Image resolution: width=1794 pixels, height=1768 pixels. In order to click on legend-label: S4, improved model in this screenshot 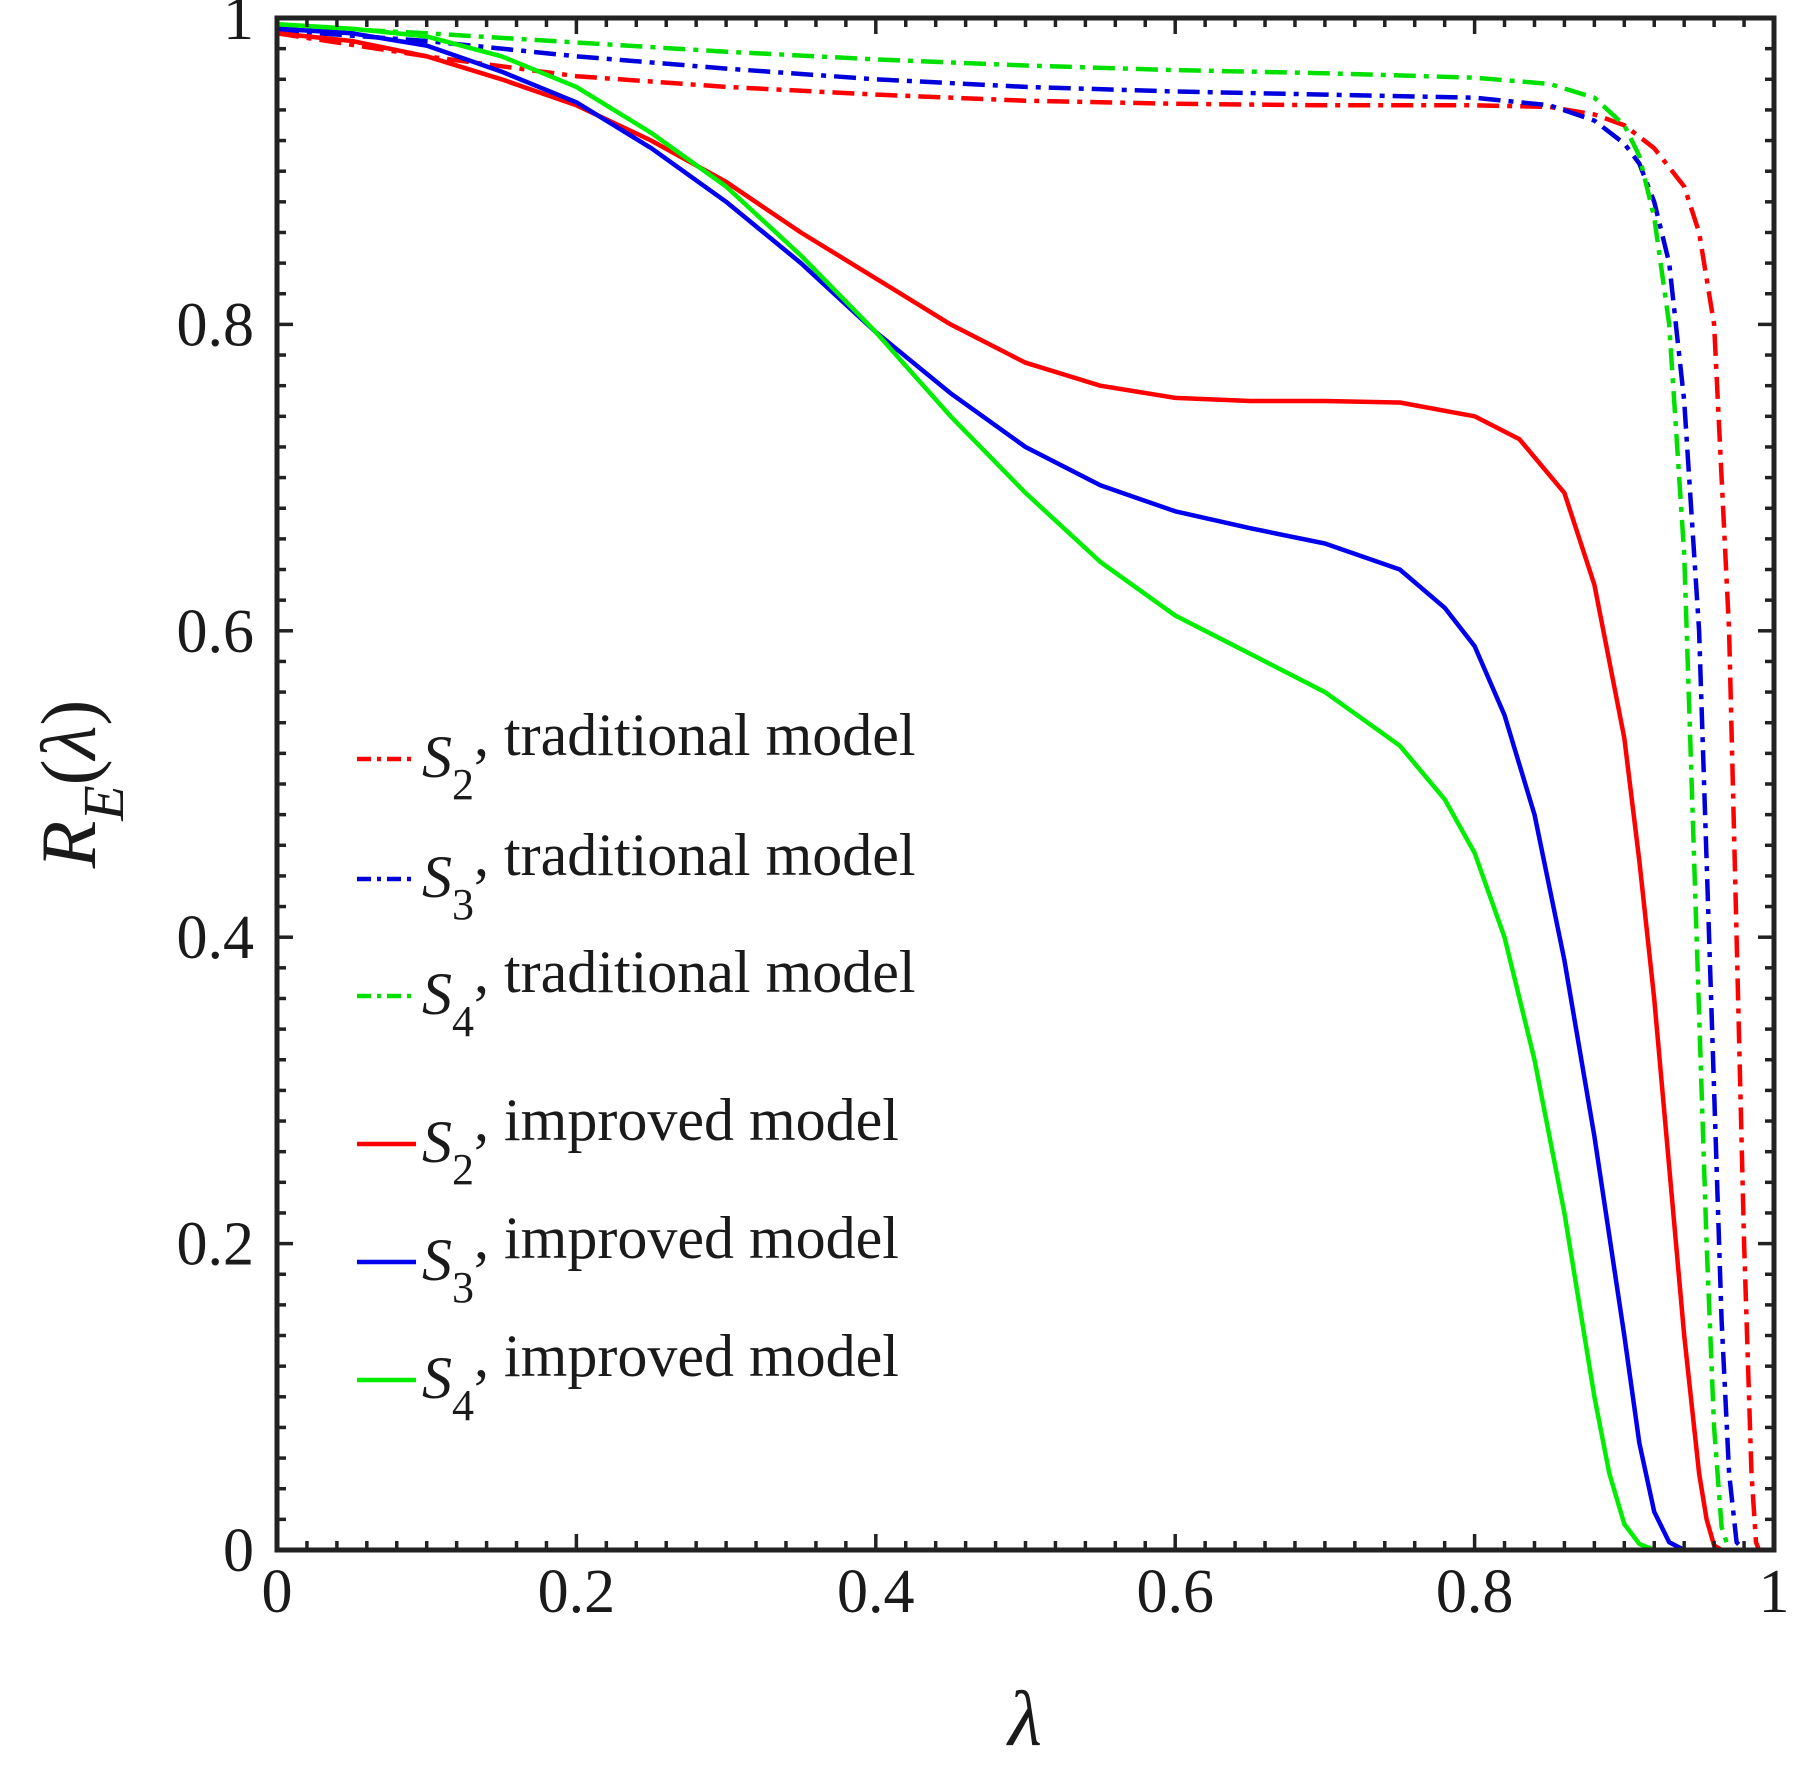, I will do `click(660, 1376)`.